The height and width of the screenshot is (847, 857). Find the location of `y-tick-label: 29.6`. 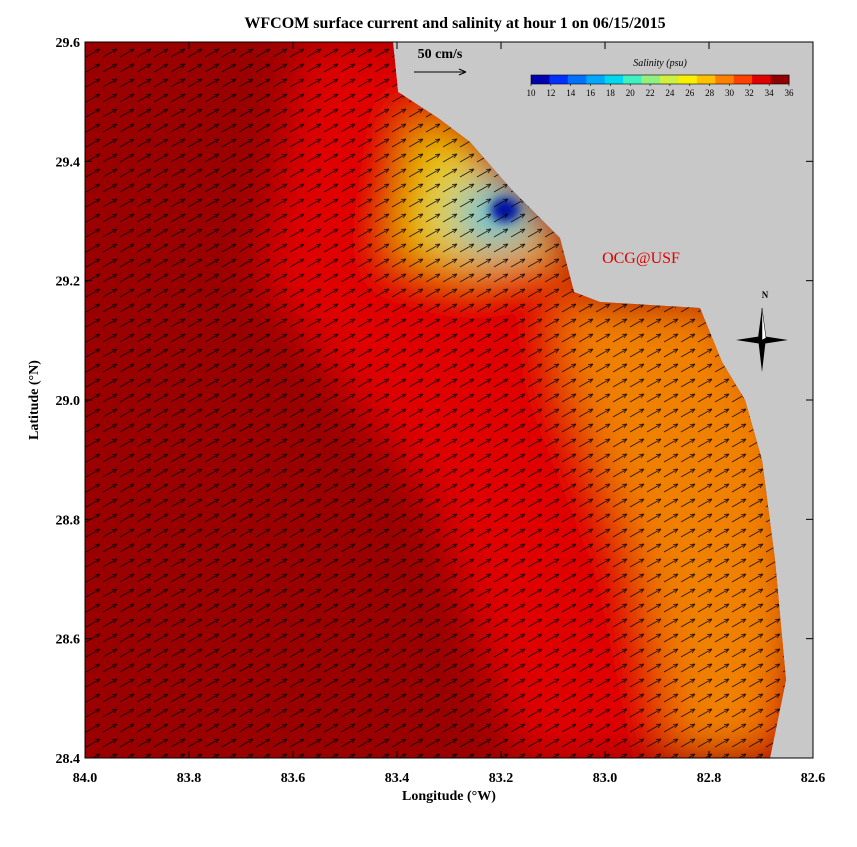

y-tick-label: 29.6 is located at coordinates (68, 43).